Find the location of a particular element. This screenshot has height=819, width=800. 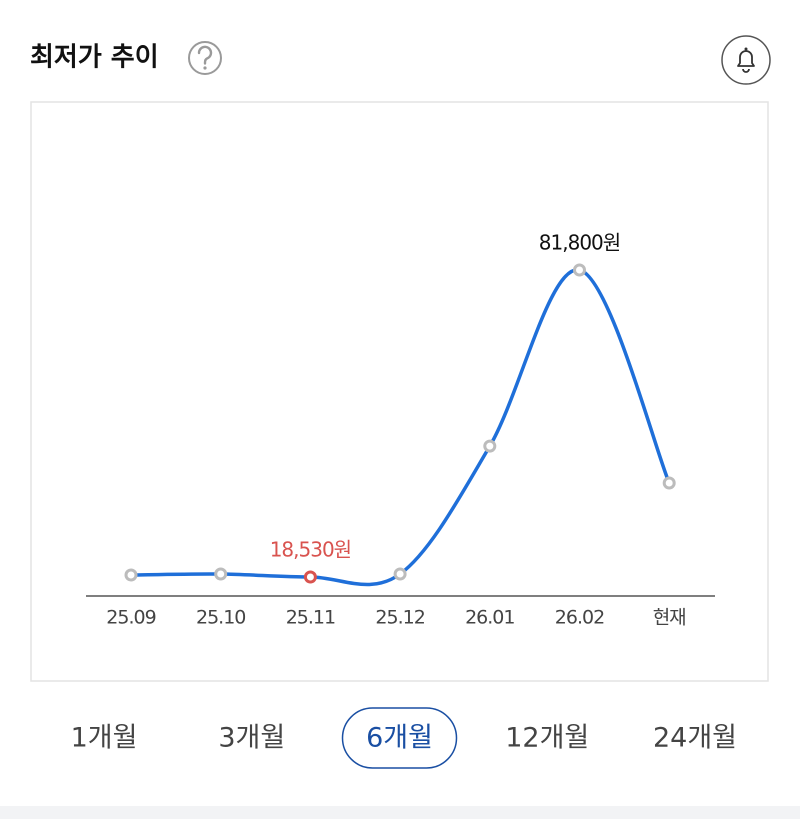

bottom-band is located at coordinates (400, 812).